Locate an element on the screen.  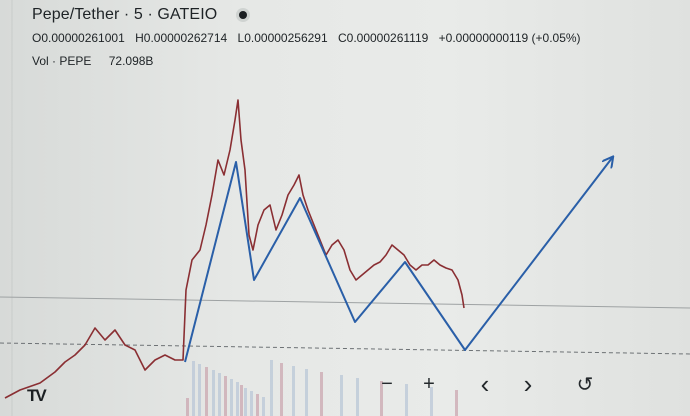
scroll-left-button: ‹ is located at coordinates (485, 383).